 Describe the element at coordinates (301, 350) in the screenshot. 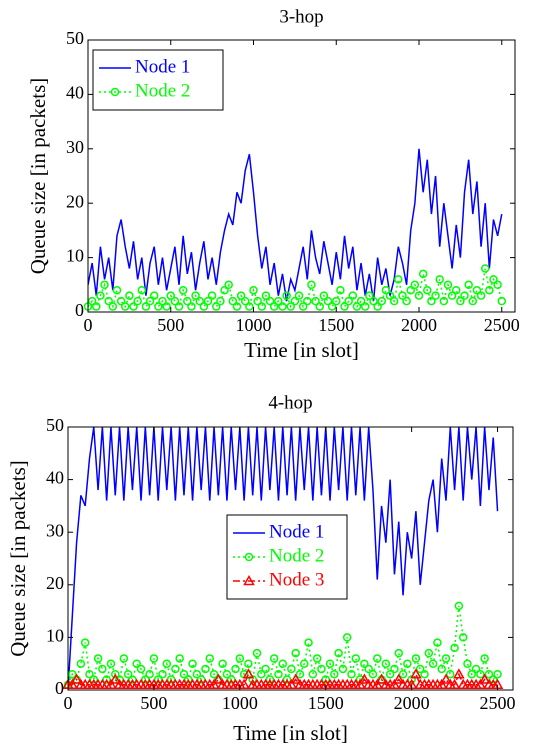

I see `x-axis-label: Time [in slot]` at that location.